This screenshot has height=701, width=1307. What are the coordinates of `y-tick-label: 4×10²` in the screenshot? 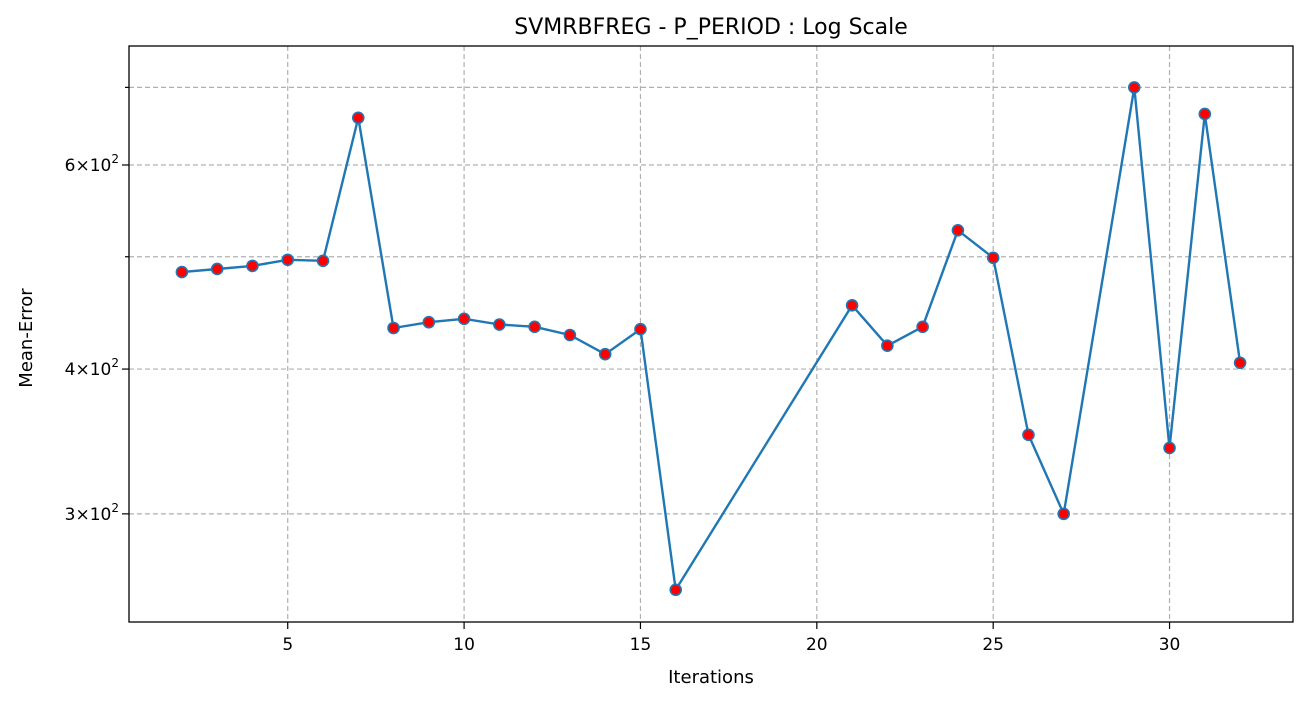 It's located at (92, 368).